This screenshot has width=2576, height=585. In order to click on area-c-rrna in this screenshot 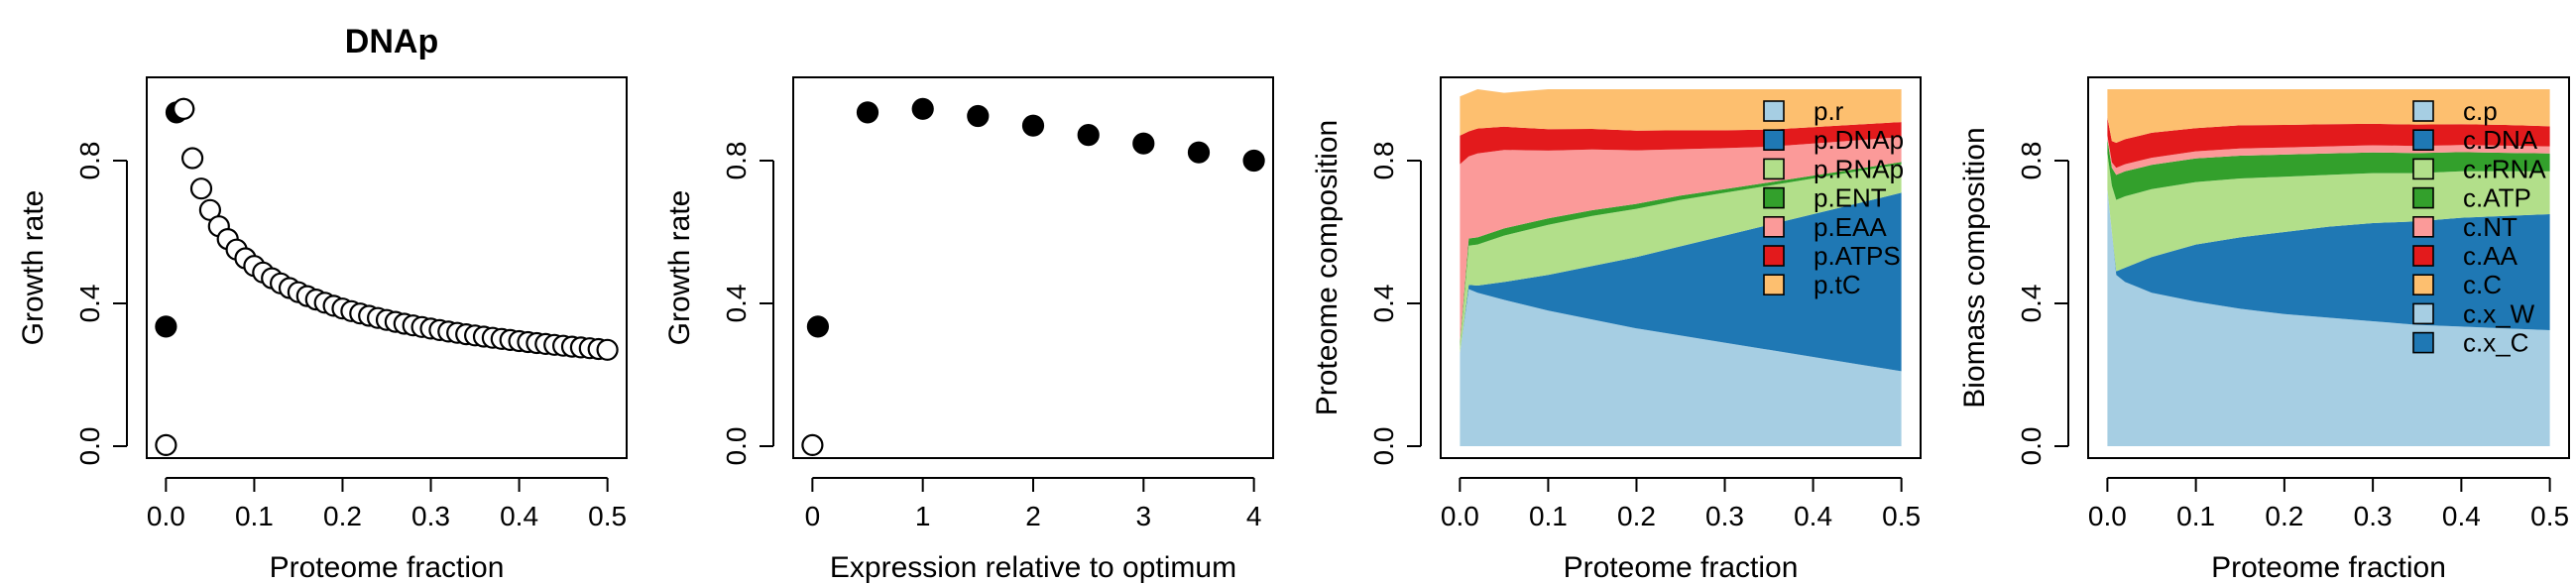, I will do `click(2328, 212)`.